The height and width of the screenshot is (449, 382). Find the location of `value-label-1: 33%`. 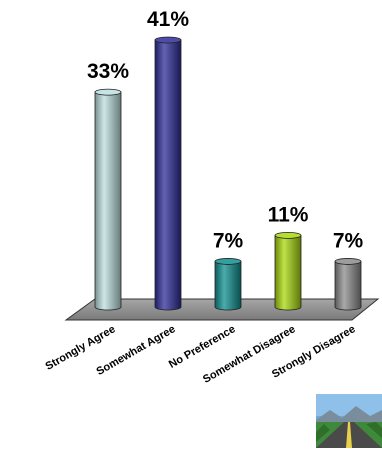

value-label-1: 33% is located at coordinates (108, 71).